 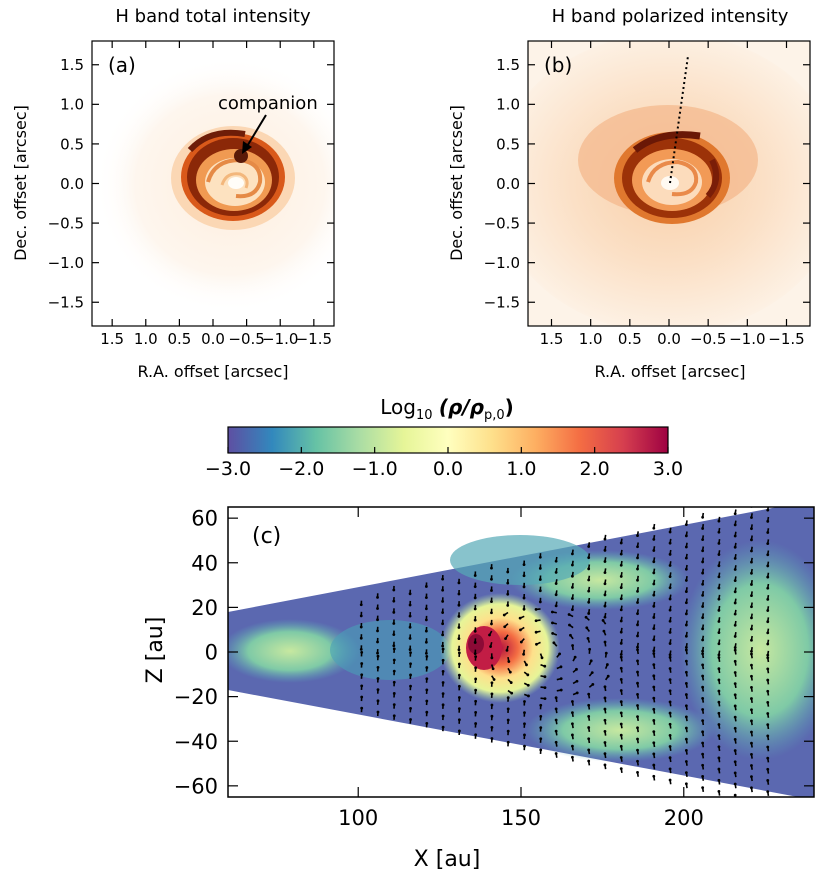 What do you see at coordinates (211, 653) in the screenshot?
I see `y-tick-label: 0` at bounding box center [211, 653].